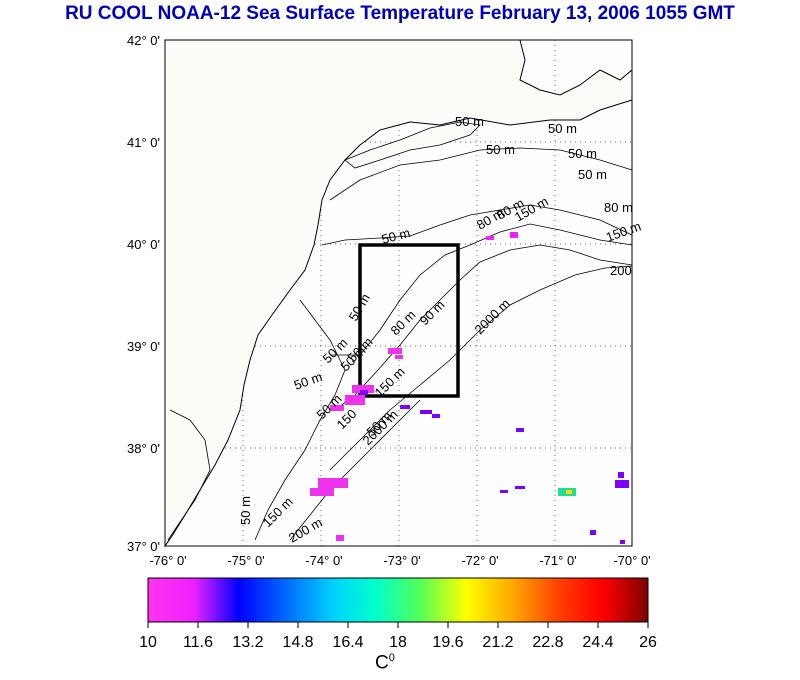 The image size is (800, 680). I want to click on colorbar-unit-sup: 0, so click(391, 658).